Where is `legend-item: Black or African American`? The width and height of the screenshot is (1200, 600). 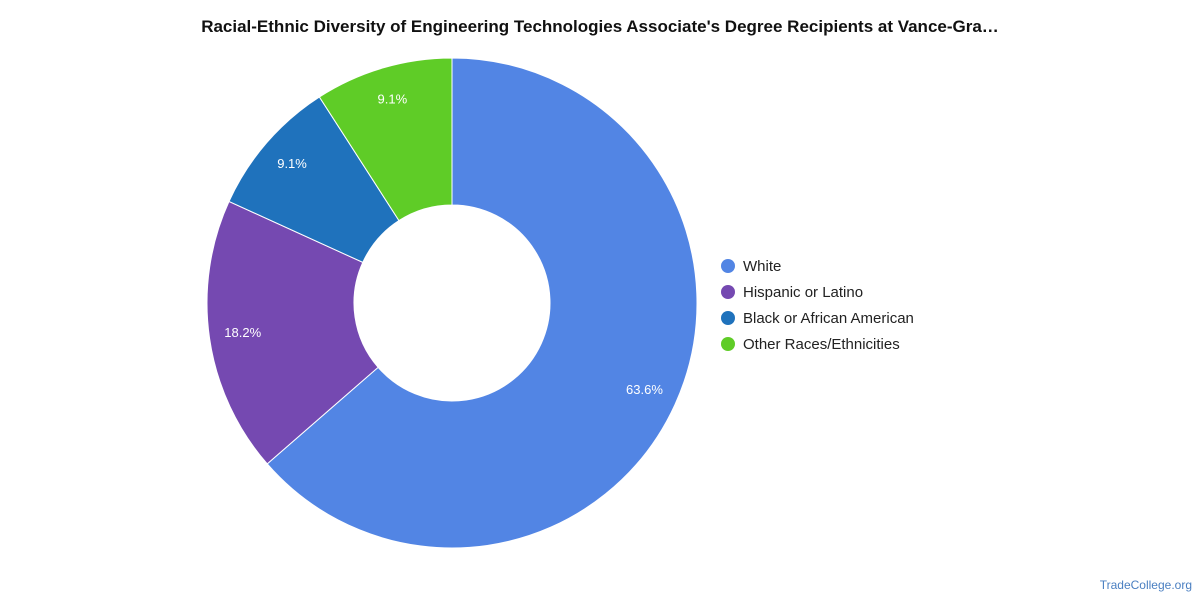
legend-item: Black or African American is located at coordinates (817, 318).